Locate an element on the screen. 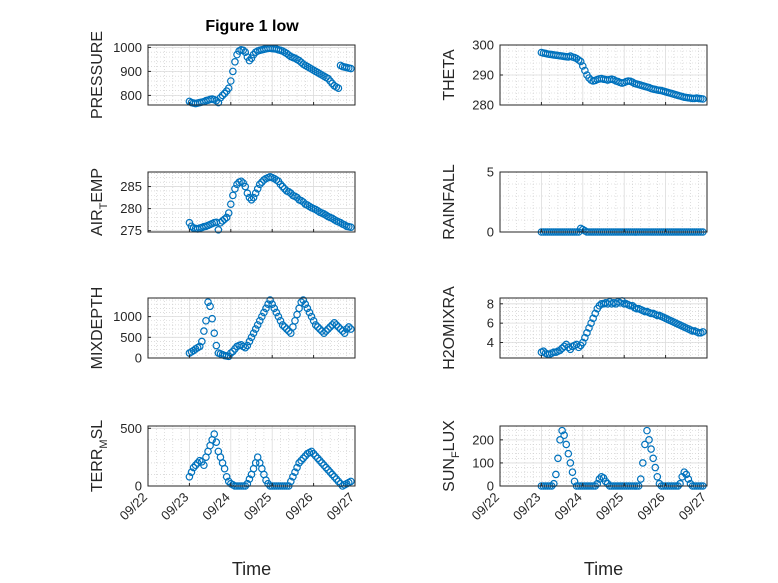 The width and height of the screenshot is (778, 583). axes-3: 275 280 285 AIRTEMP is located at coordinates (222, 203).